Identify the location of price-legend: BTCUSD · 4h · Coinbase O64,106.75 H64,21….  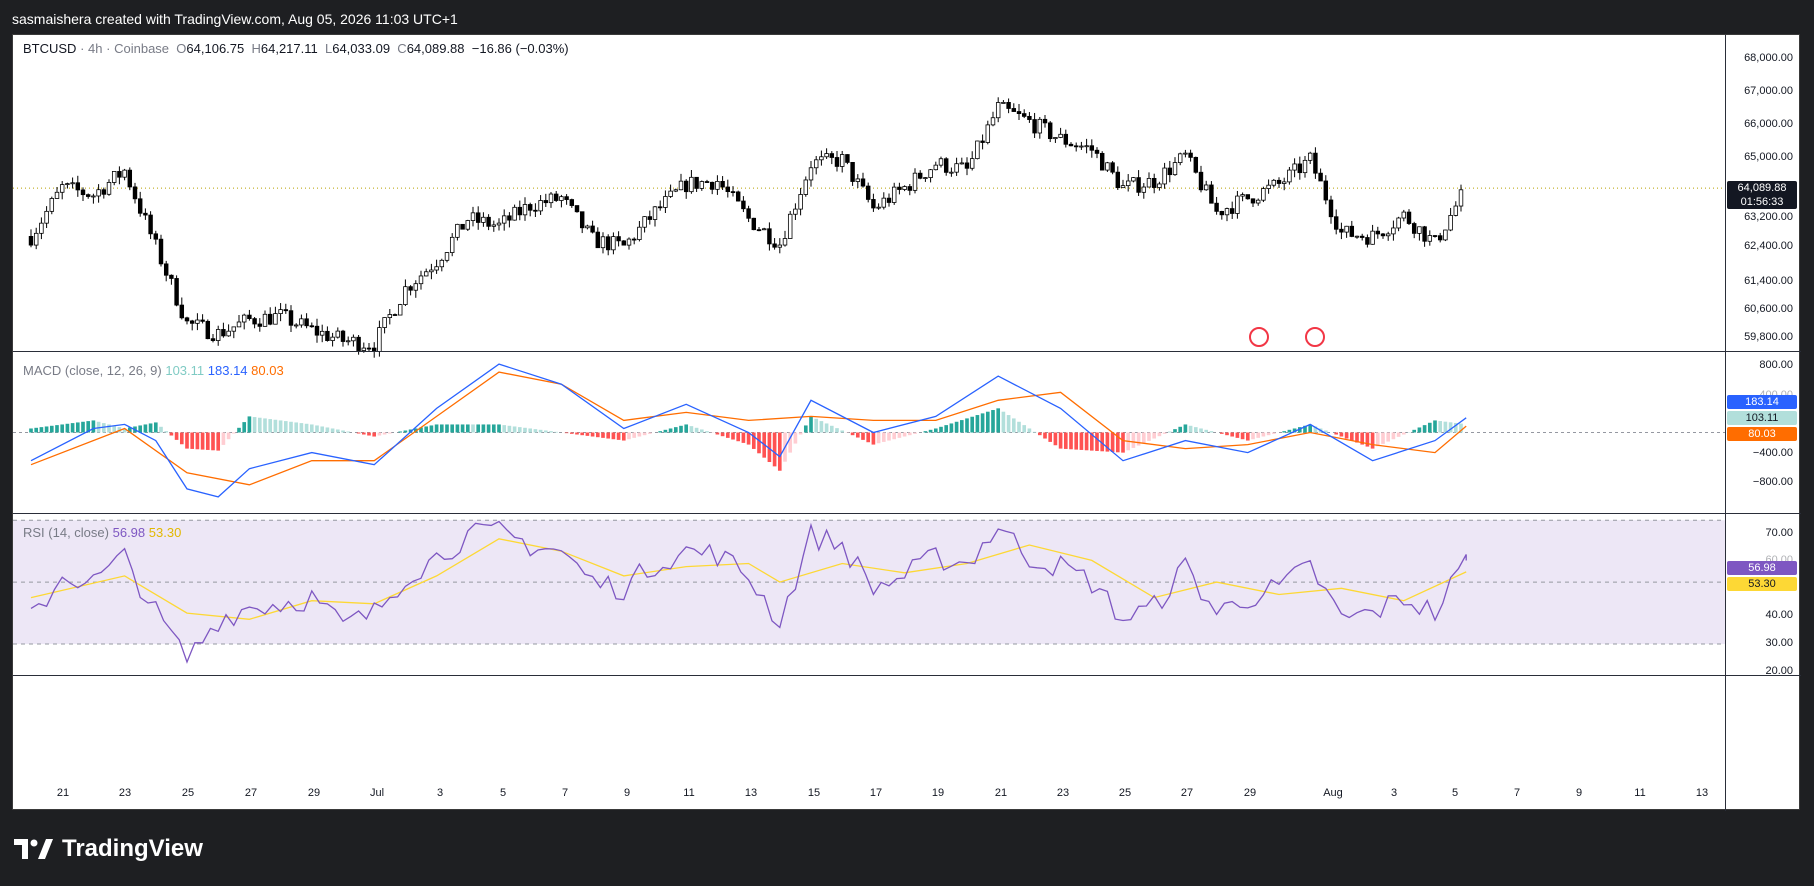
(296, 48).